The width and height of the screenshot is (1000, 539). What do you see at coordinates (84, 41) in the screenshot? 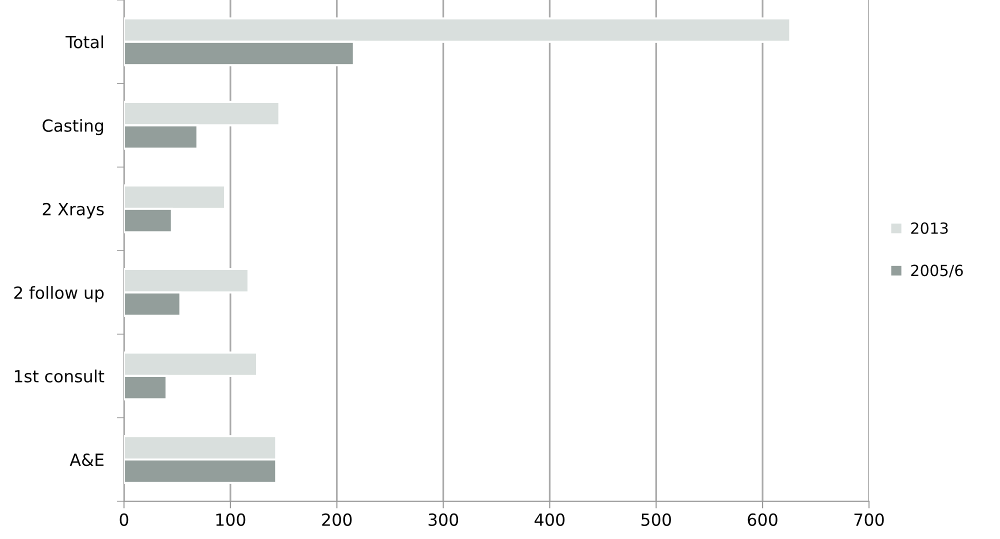
I see `y-tick-label: Total` at bounding box center [84, 41].